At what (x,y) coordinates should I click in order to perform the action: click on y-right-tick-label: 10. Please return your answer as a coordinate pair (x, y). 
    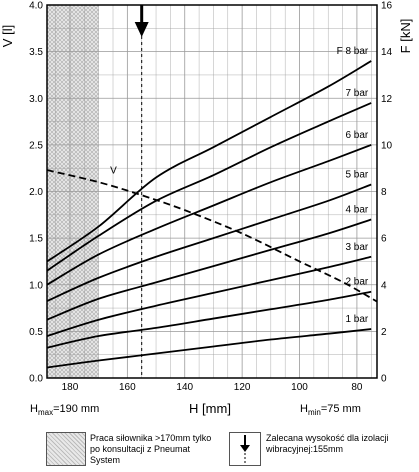
    Looking at the image, I should click on (387, 145).